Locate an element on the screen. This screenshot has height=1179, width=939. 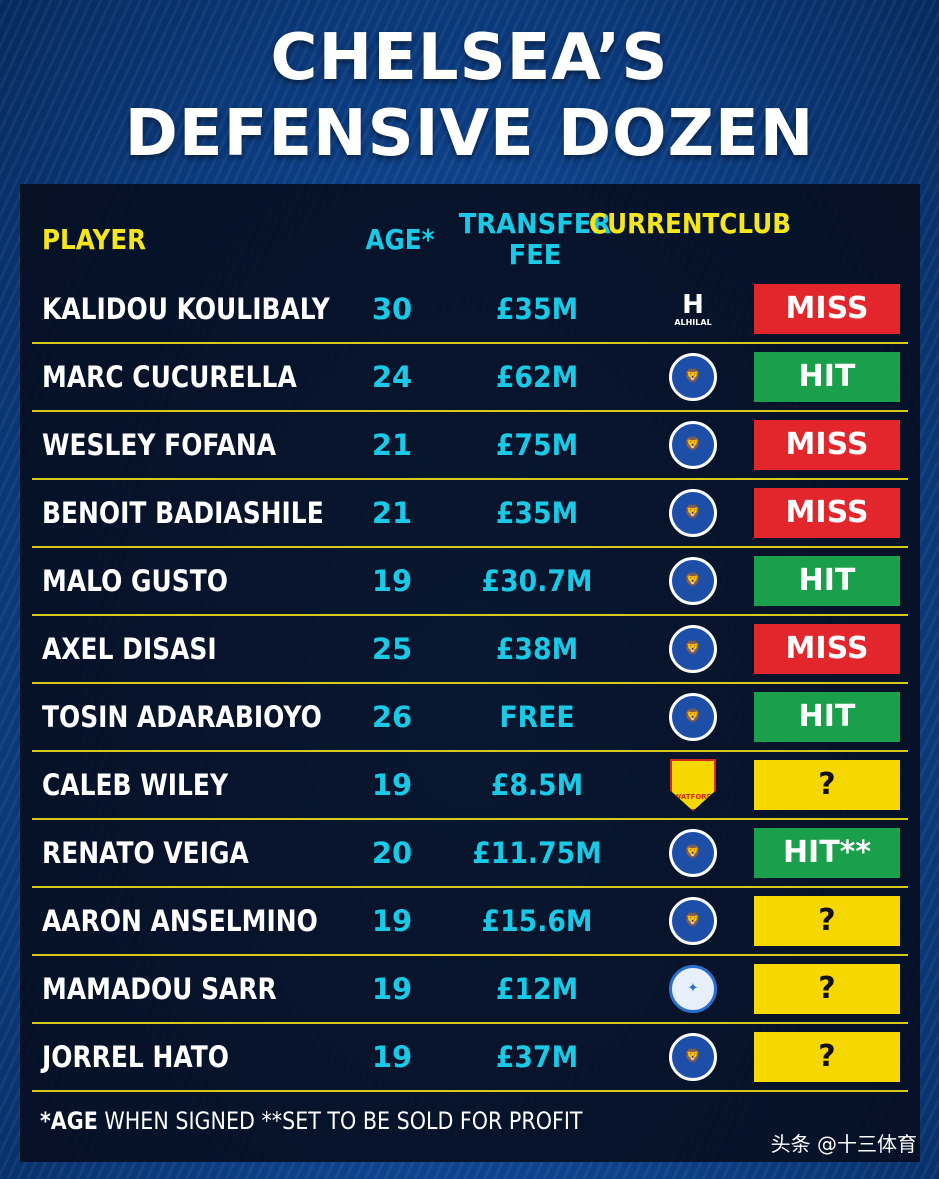
watermark: 头条 @十三体育 is located at coordinates (843, 1144).